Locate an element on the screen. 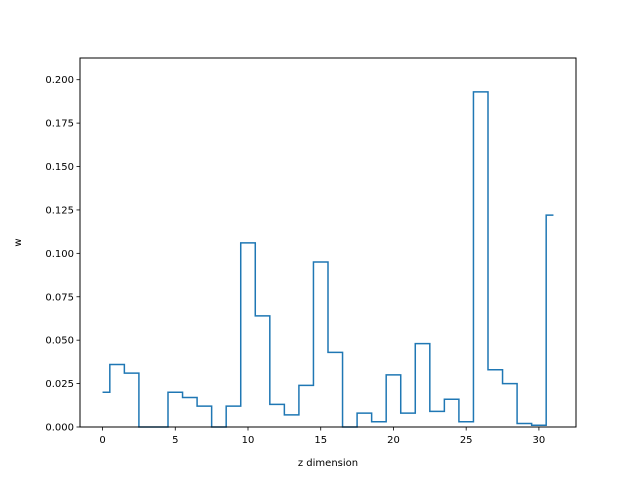  x-tick-label: 0 is located at coordinates (102, 440).